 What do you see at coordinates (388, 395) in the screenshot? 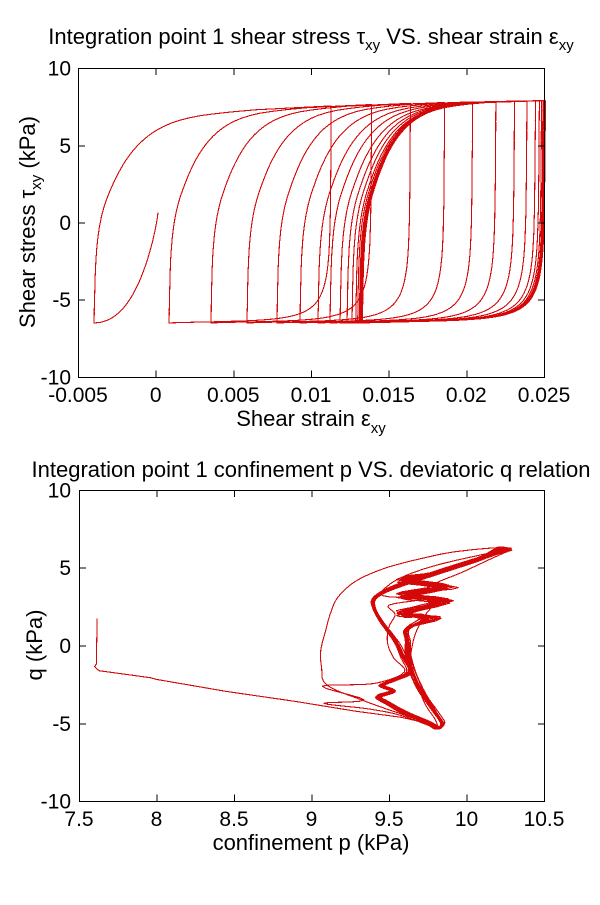
I see `svg-text: 0.015` at bounding box center [388, 395].